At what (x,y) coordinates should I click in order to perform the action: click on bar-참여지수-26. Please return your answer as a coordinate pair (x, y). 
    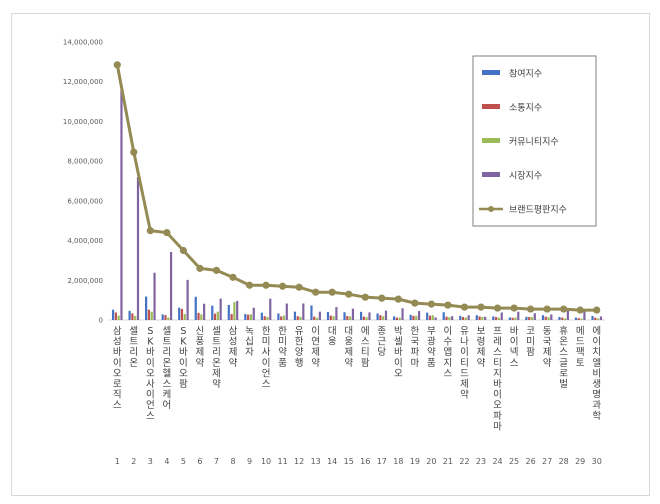
    Looking at the image, I should click on (526, 318).